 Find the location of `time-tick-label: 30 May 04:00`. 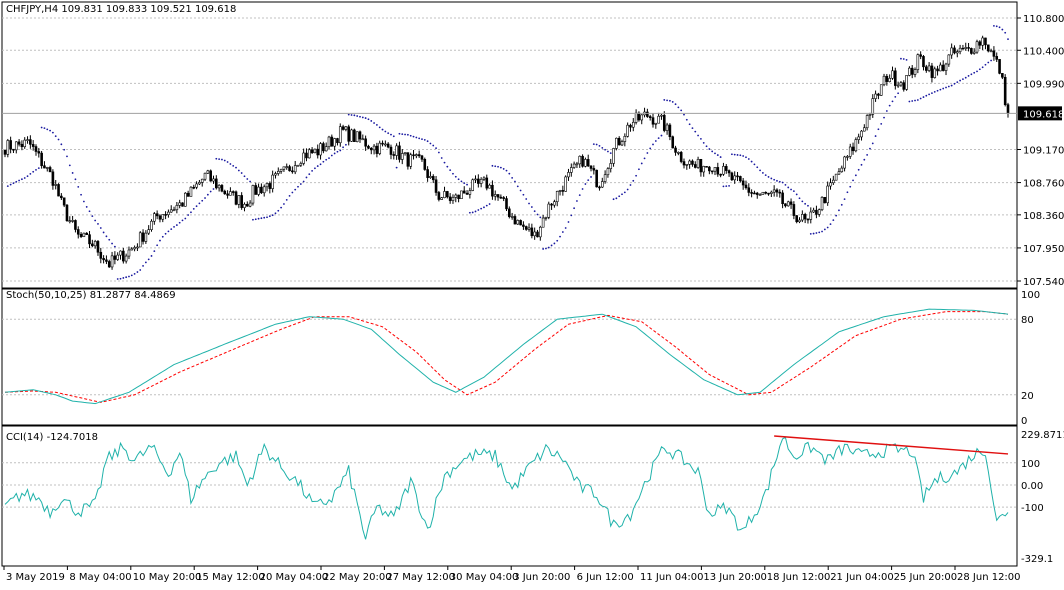

time-tick-label: 30 May 04:00 is located at coordinates (484, 577).